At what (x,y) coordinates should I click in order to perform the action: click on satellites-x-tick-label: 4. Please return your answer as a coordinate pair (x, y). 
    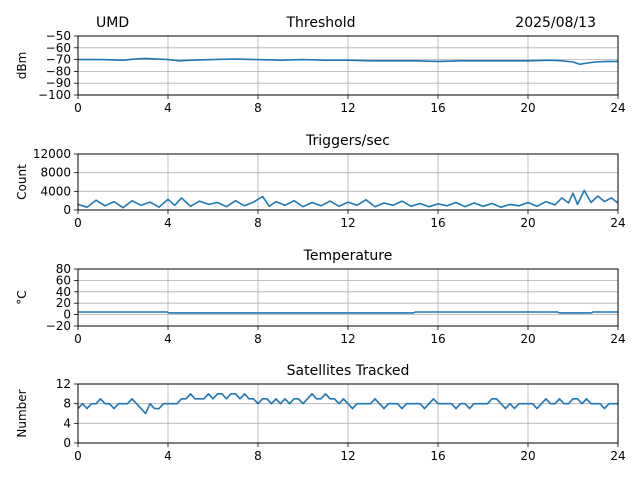
    Looking at the image, I should click on (168, 456).